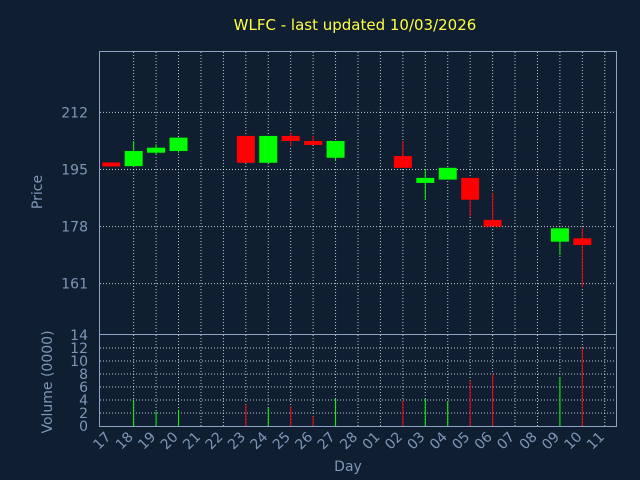 Image resolution: width=640 pixels, height=480 pixels. What do you see at coordinates (439, 441) in the screenshot?
I see `x-tick-label: 04` at bounding box center [439, 441].